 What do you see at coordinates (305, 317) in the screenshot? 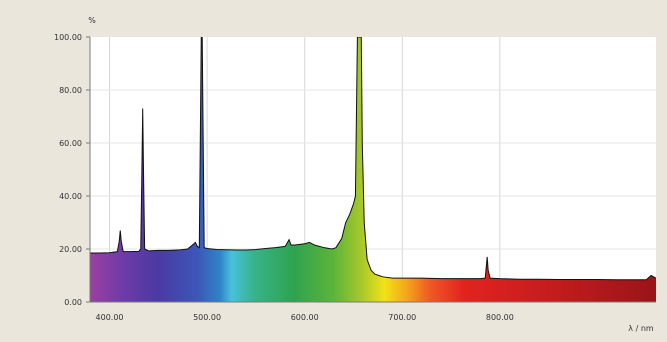
I see `x-tick-label: 600.00` at bounding box center [305, 317].